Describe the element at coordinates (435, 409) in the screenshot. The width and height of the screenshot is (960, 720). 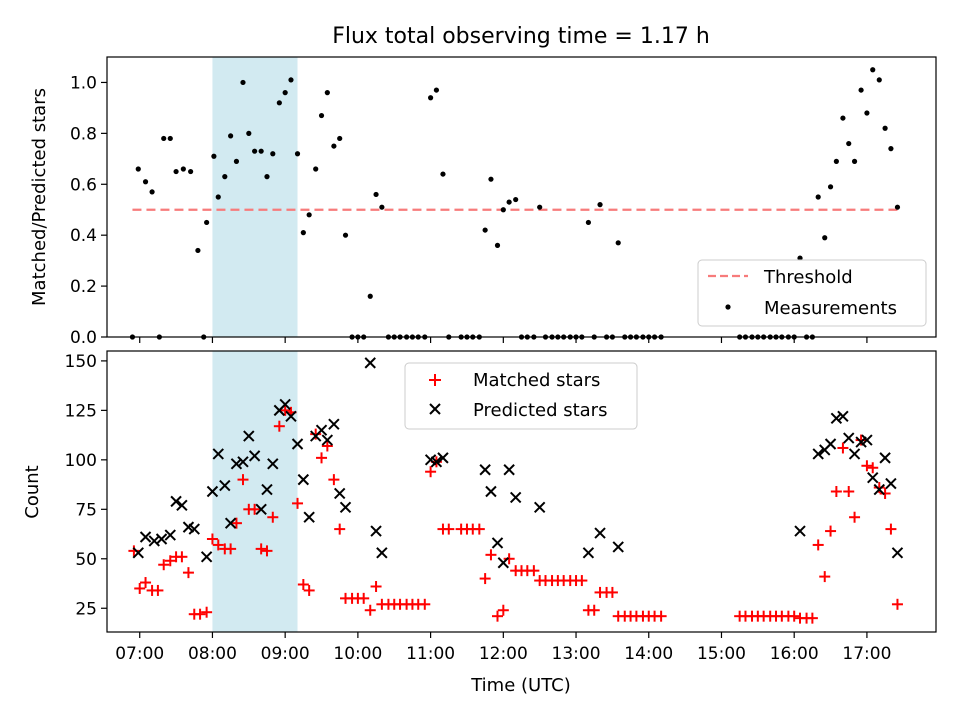
I see `legend-predicted-swatch` at that location.